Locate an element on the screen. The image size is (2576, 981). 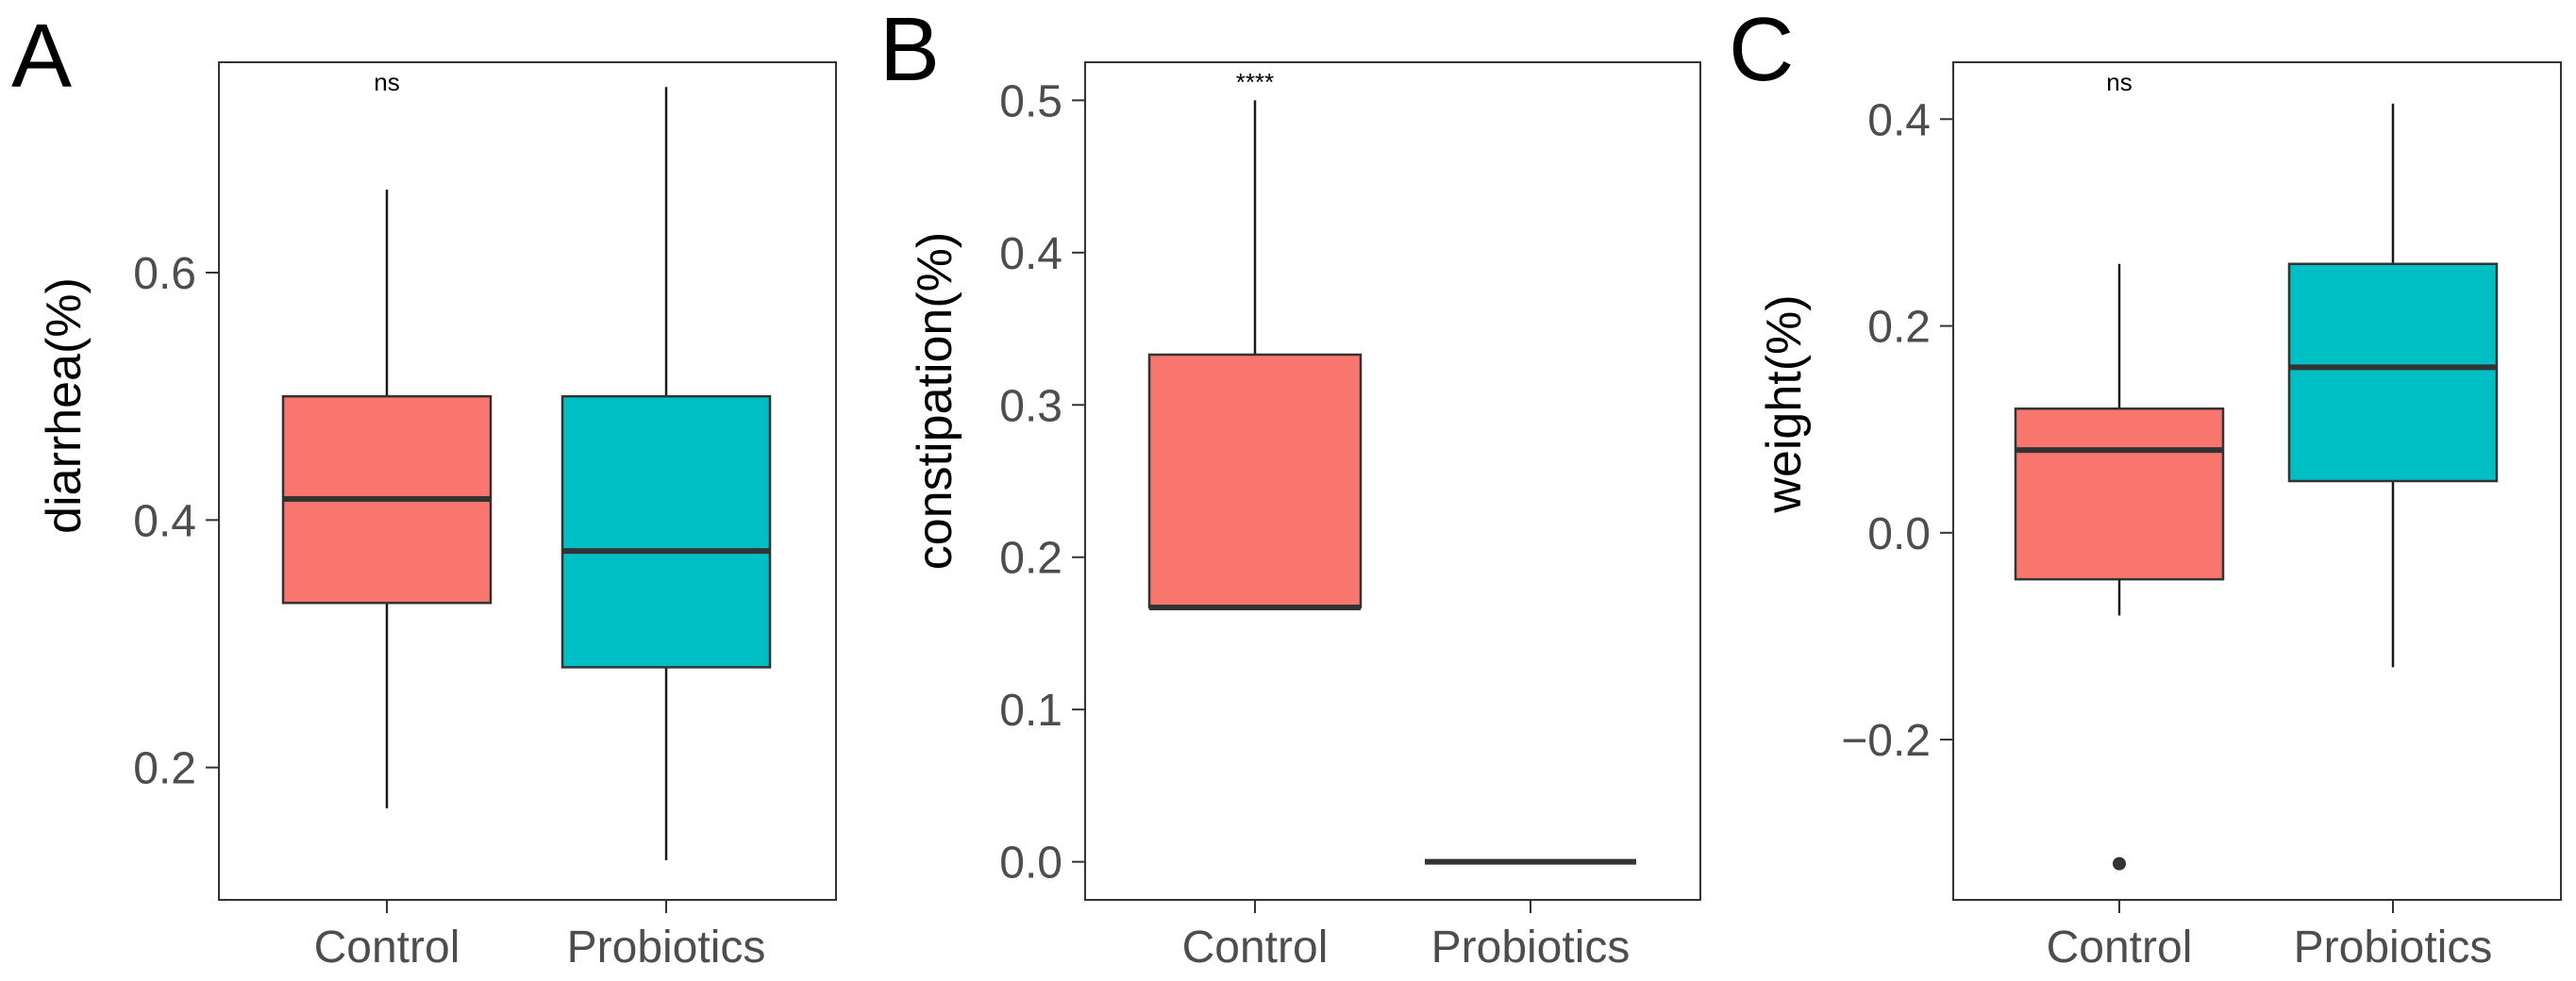
significance-label-b: **** is located at coordinates (1255, 82).